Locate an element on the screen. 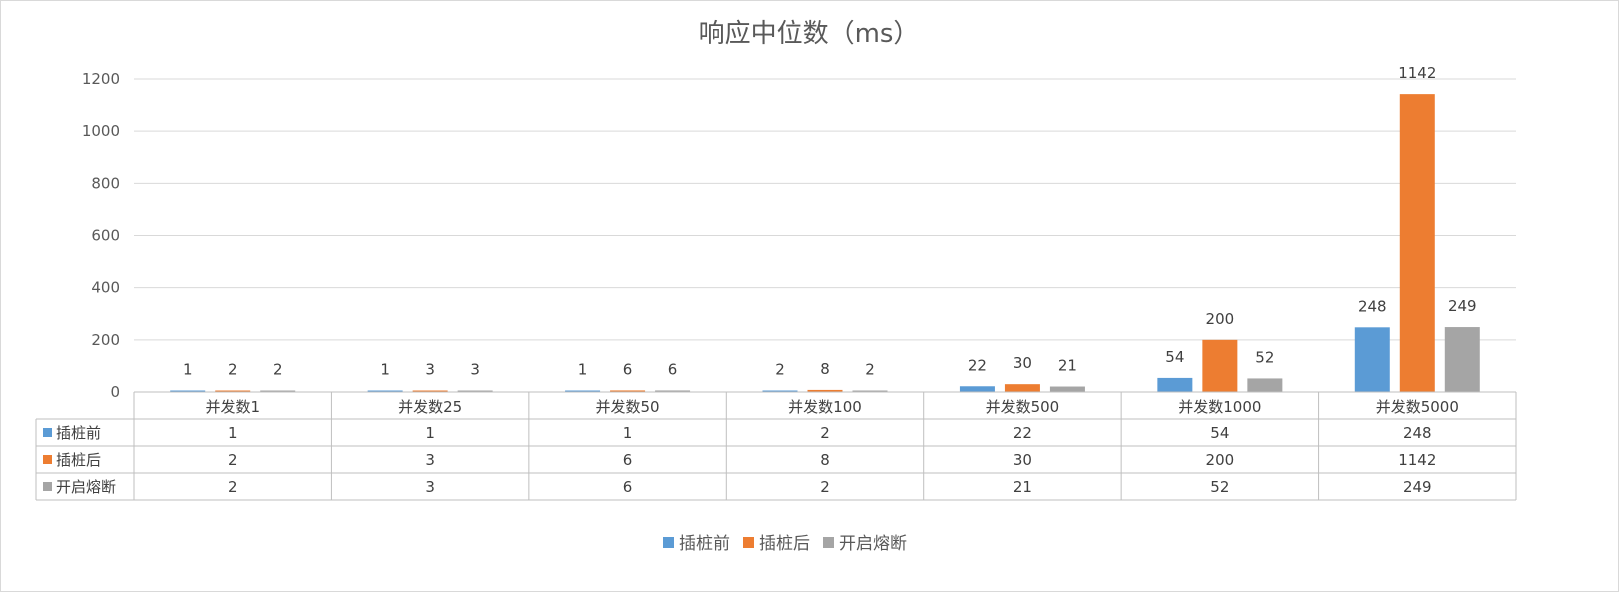 The image size is (1619, 592). table-row-label: 插桩前 is located at coordinates (78, 433).